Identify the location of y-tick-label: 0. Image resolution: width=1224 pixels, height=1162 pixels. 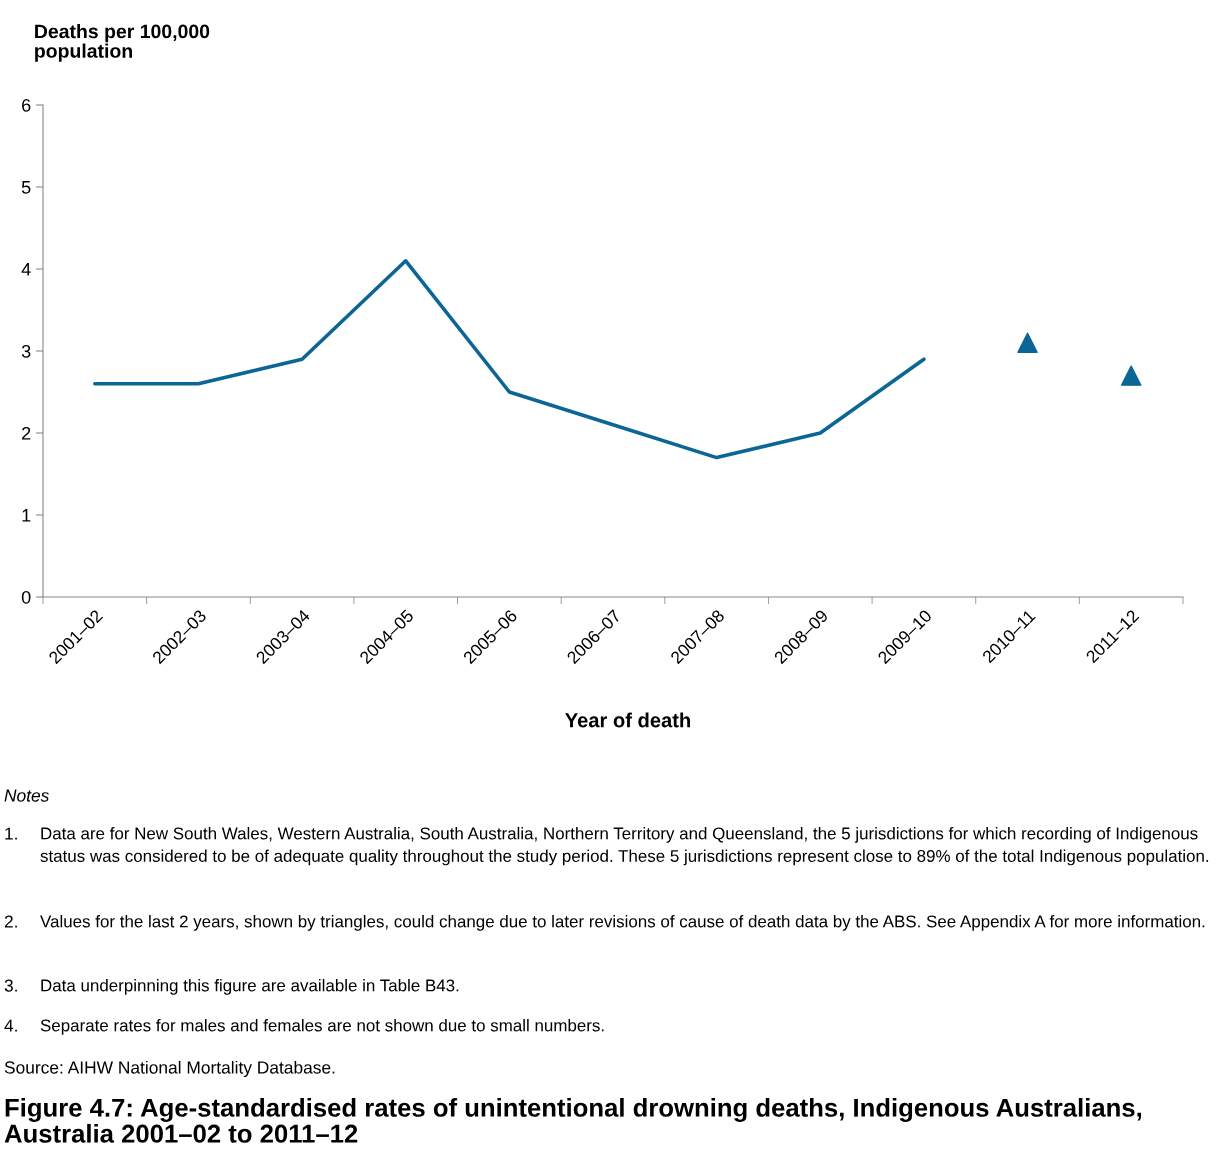
(26, 597).